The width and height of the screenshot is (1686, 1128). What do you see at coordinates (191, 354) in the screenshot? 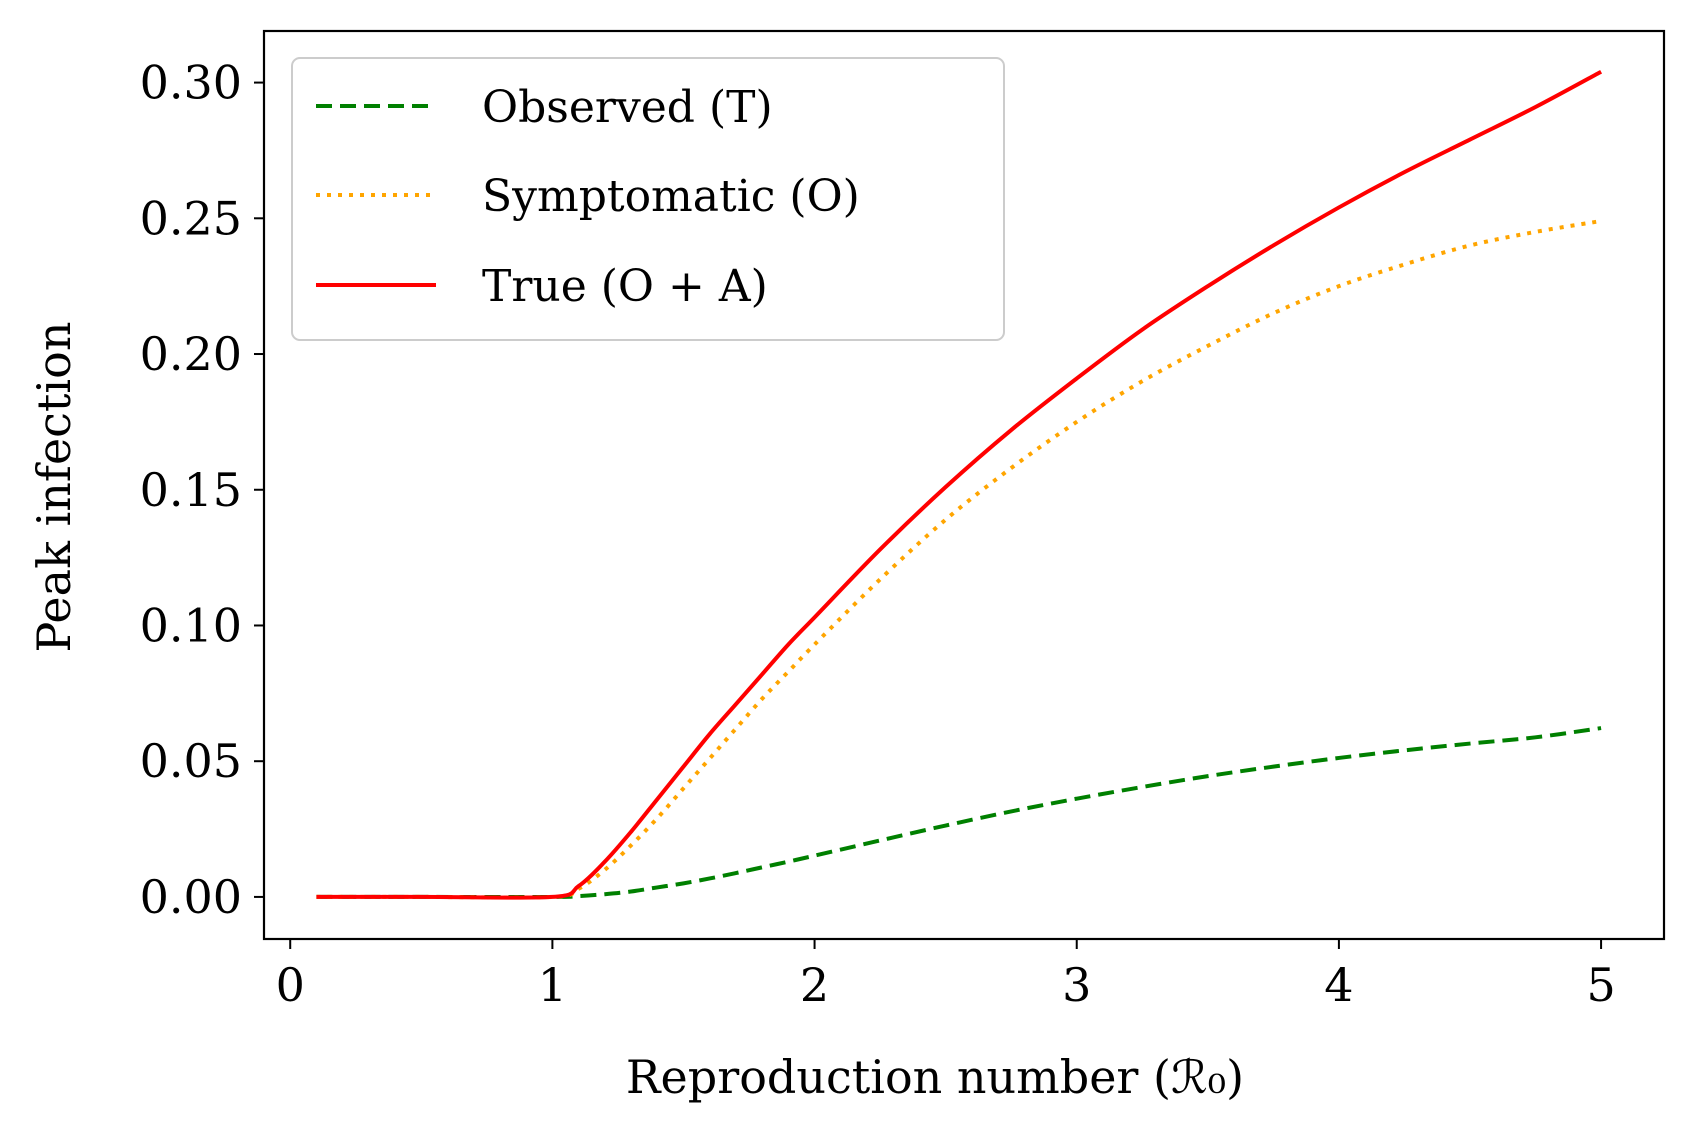
I see `y-tick-label: 0.20` at bounding box center [191, 354].